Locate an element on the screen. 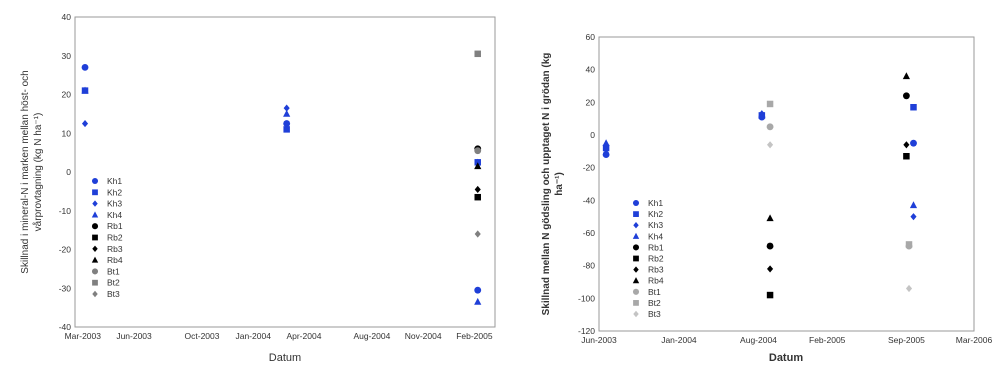 The width and height of the screenshot is (994, 365). y-tick-labels-left: -40 -30 -20 -10 0 10 20 30 40 is located at coordinates (65, 172).